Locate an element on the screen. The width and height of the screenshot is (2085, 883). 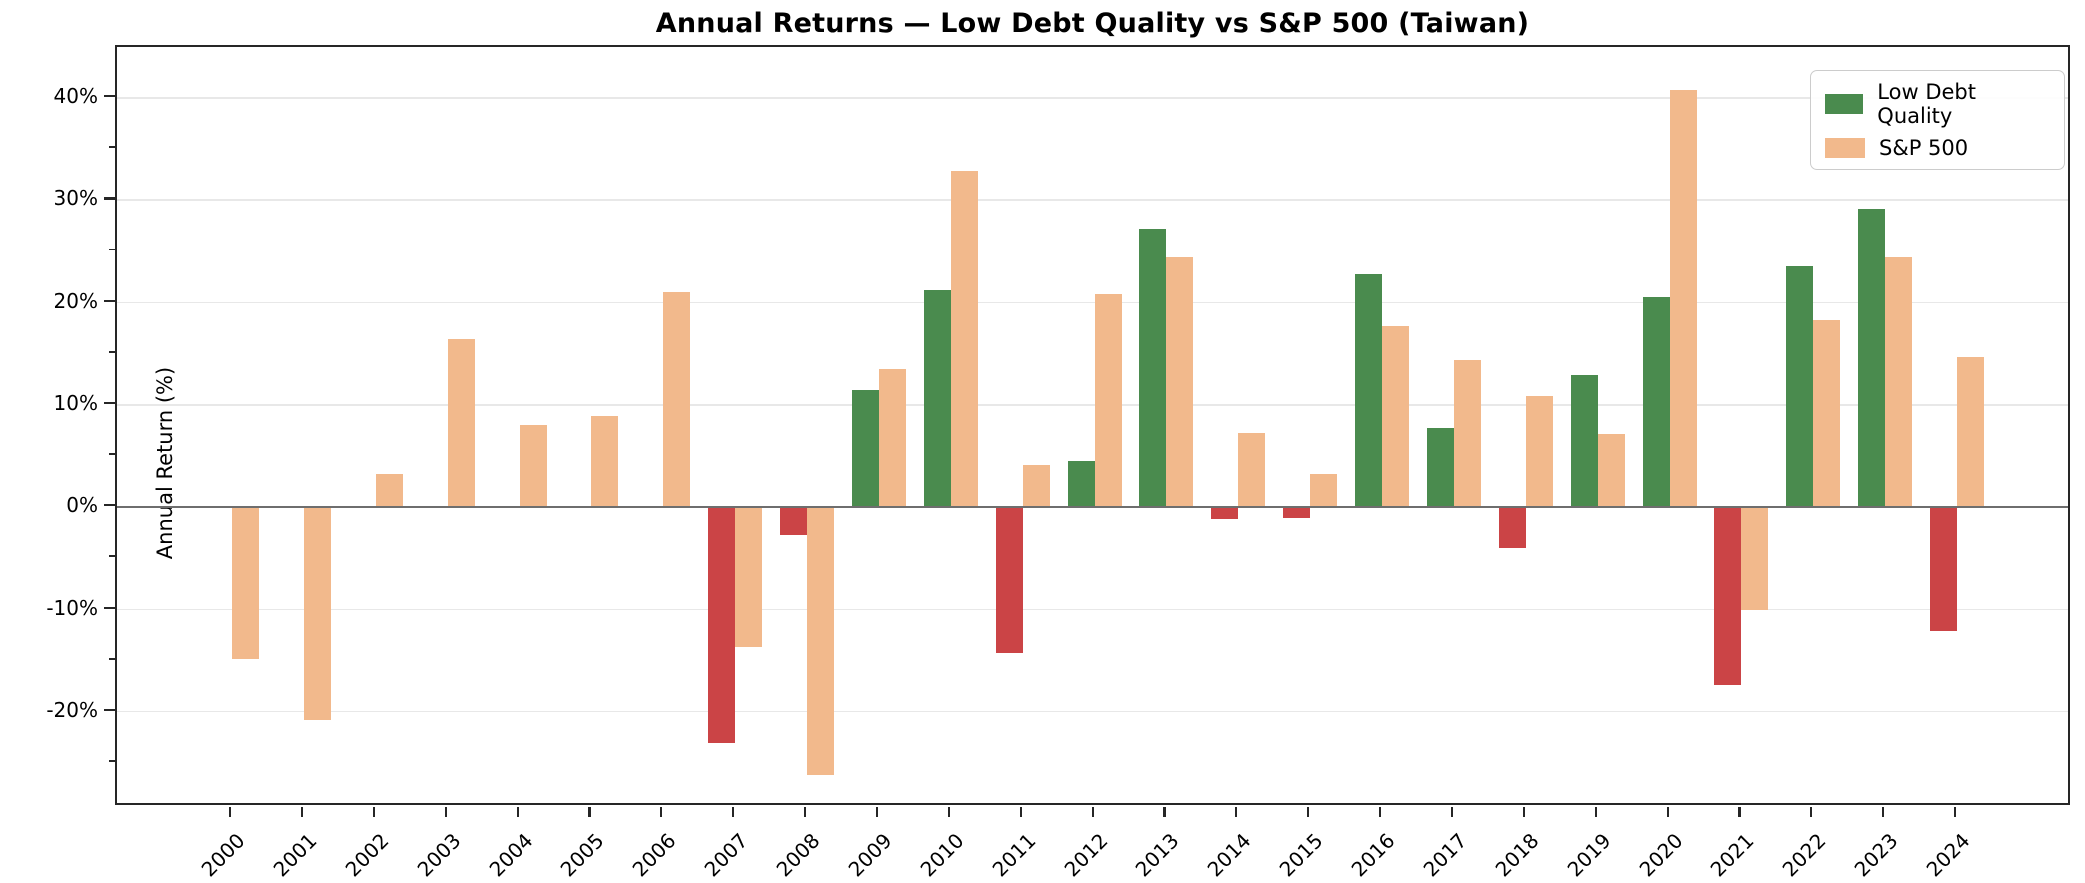
legend: Low Debt Quality S&P 500 is located at coordinates (1937, 120).